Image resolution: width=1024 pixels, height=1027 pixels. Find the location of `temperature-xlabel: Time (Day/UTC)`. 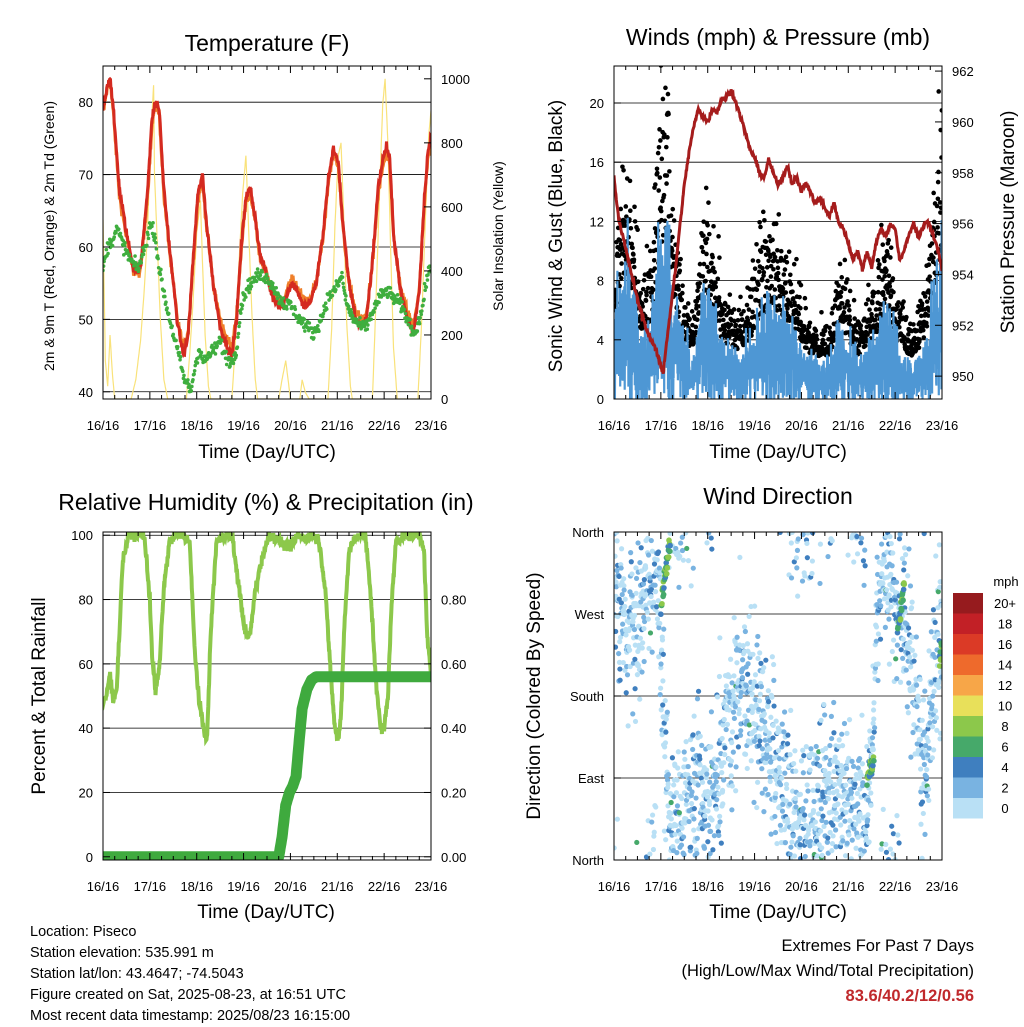

temperature-xlabel: Time (Day/UTC) is located at coordinates (267, 452).